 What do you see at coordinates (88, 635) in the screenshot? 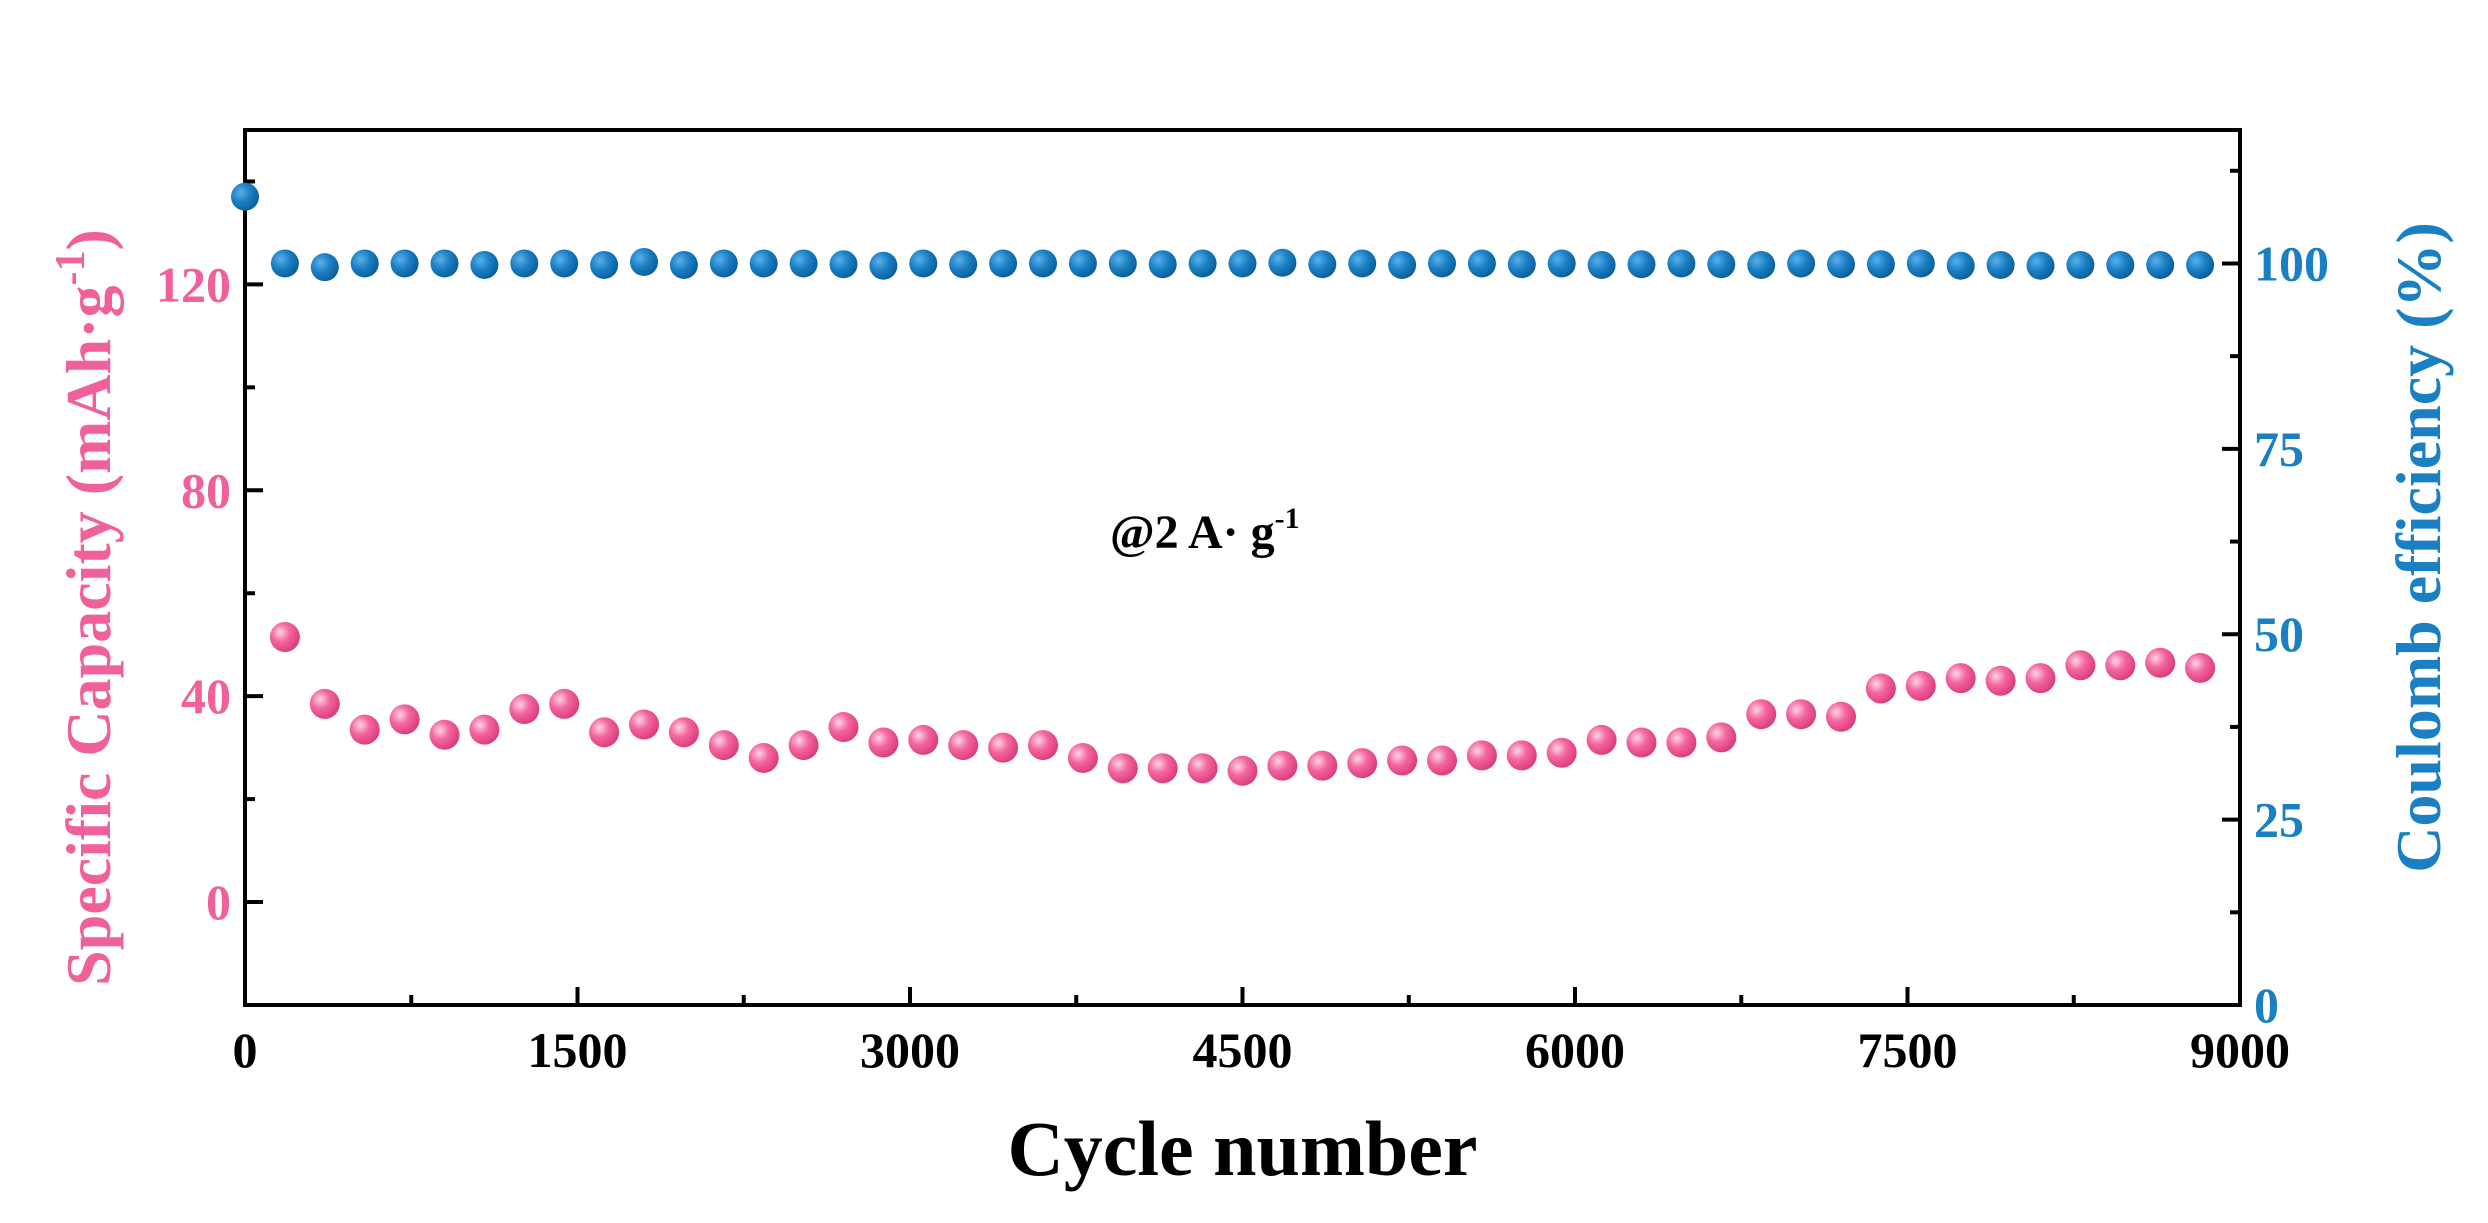
I see `y-axis-title-base: Specific Capacity (mAh·g` at bounding box center [88, 635].